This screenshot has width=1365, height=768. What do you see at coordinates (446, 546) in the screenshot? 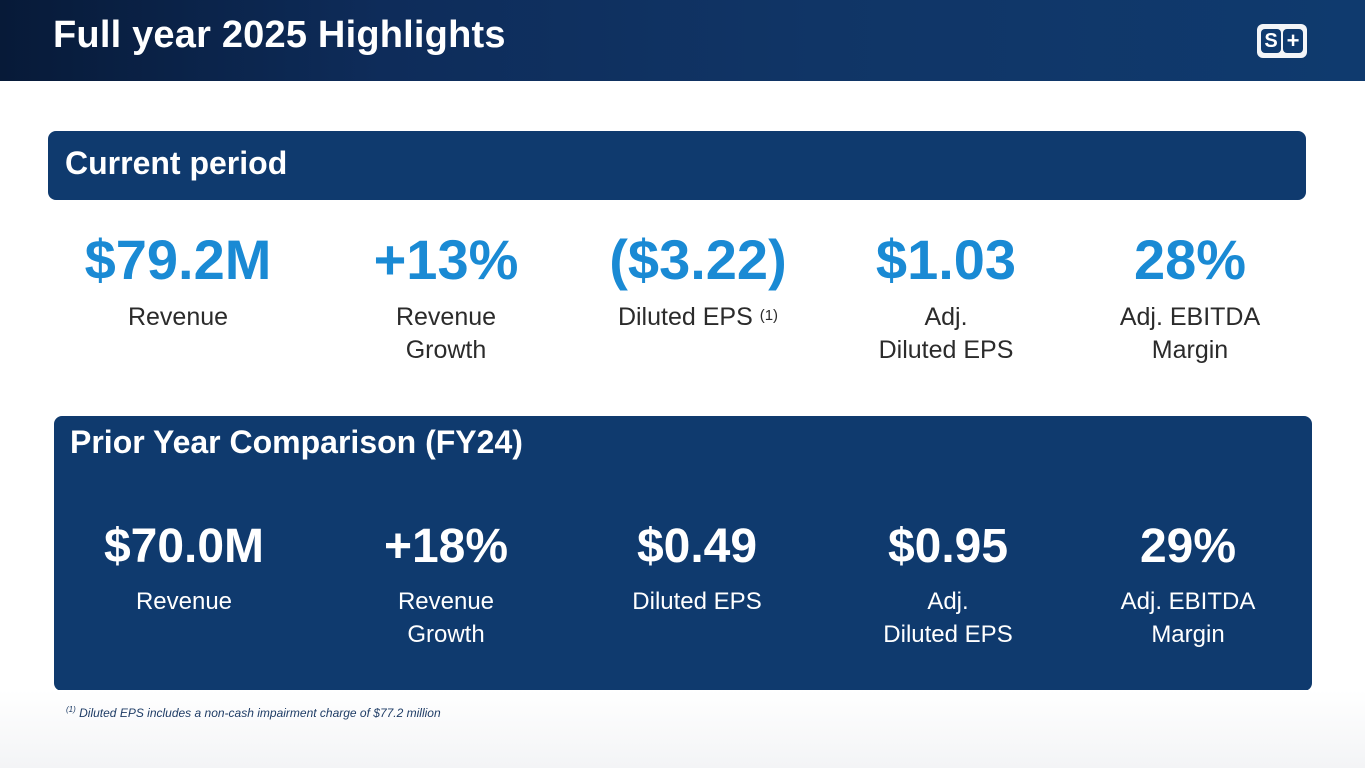
I see `metric-value: +18%` at bounding box center [446, 546].